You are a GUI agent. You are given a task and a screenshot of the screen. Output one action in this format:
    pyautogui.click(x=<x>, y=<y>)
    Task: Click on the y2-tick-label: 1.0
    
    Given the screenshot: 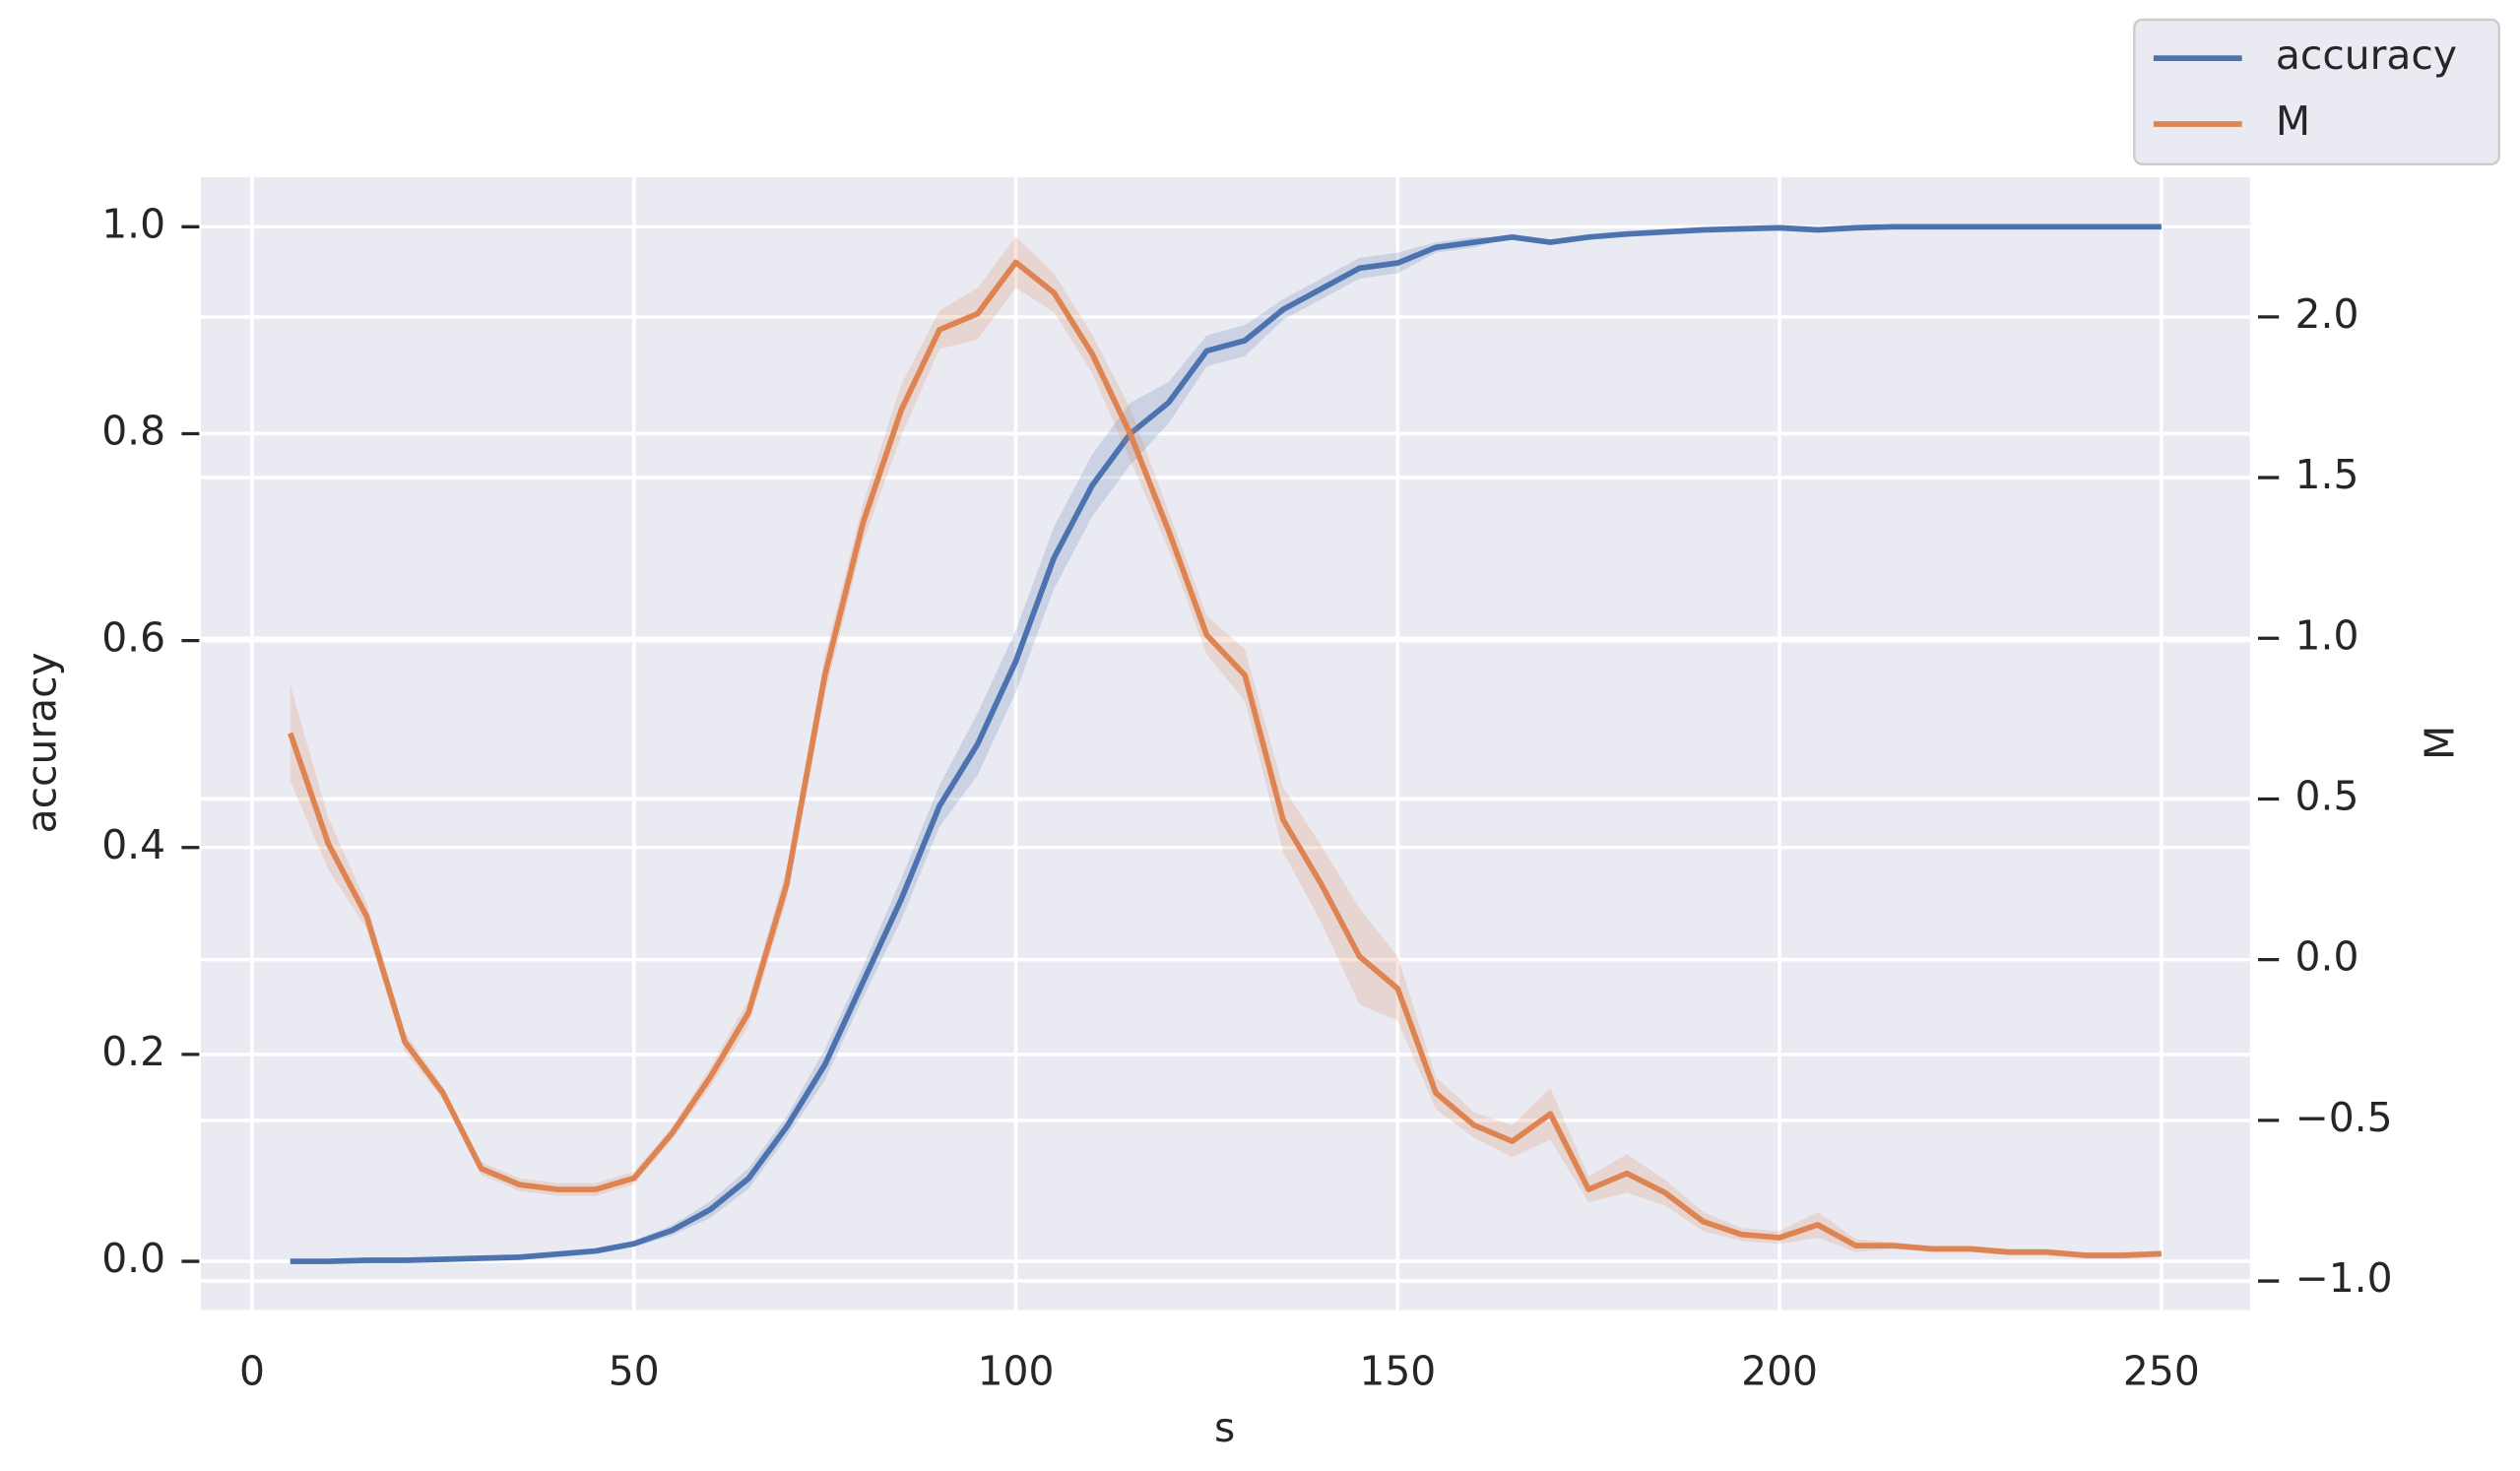 What is the action you would take?
    pyautogui.click(x=2327, y=635)
    